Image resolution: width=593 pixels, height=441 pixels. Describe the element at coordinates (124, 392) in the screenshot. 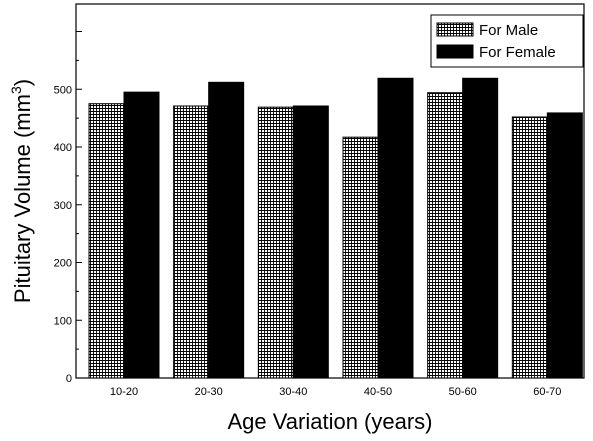

I see `x-tick-label: 10-20` at that location.